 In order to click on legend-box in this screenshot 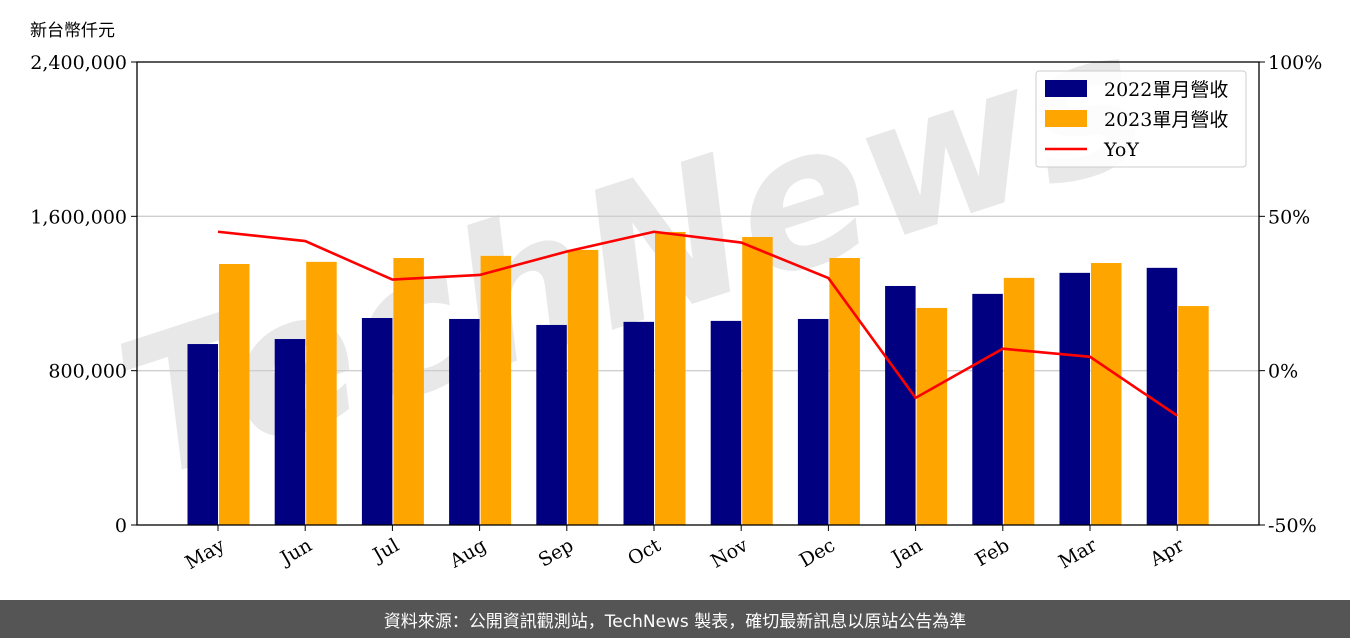, I will do `click(1141, 119)`.